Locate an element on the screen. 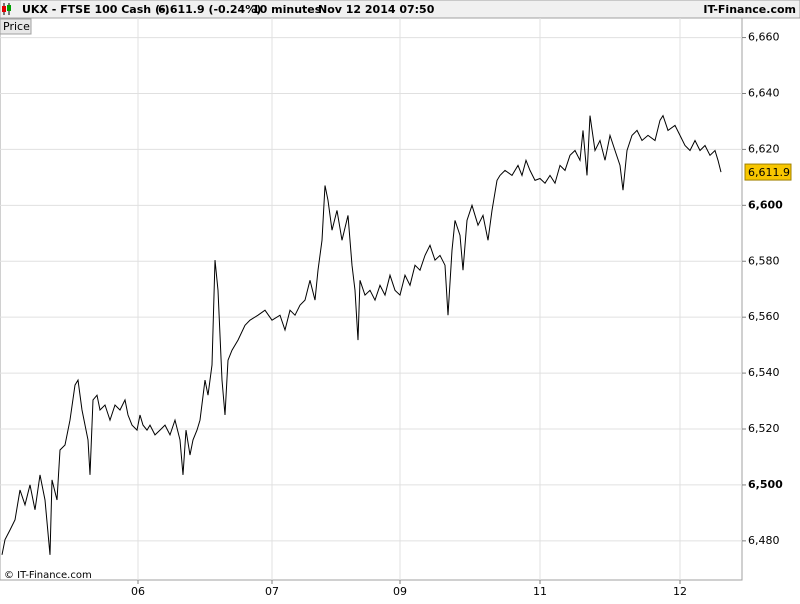 The height and width of the screenshot is (604, 800). last-price-label: 6,611.9 is located at coordinates (769, 172).